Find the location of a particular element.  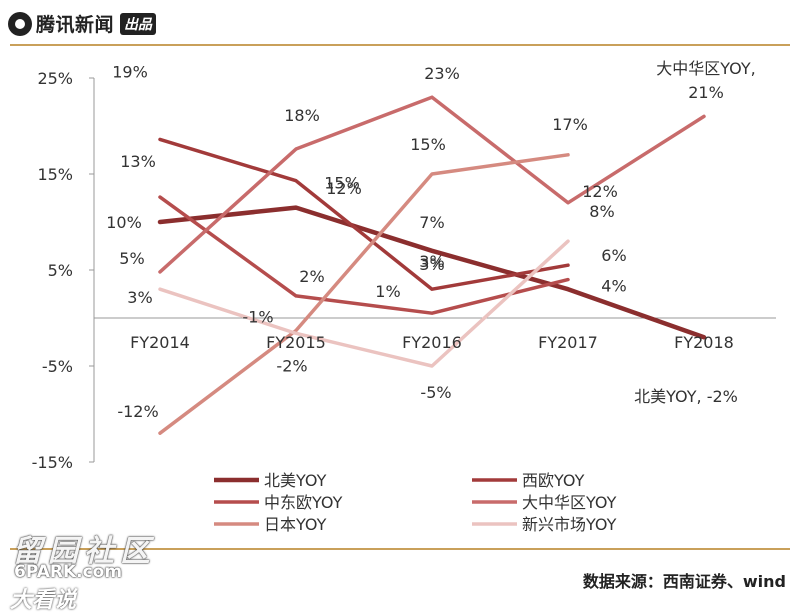

annotation-label: 7% is located at coordinates (431, 222).